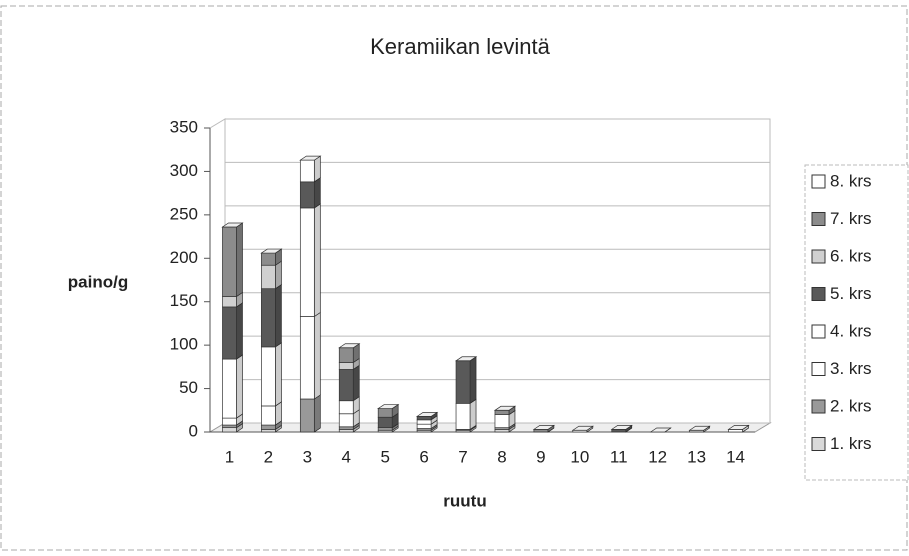 The image size is (909, 556). What do you see at coordinates (540, 456) in the screenshot?
I see `x-tick-label: 9` at bounding box center [540, 456].